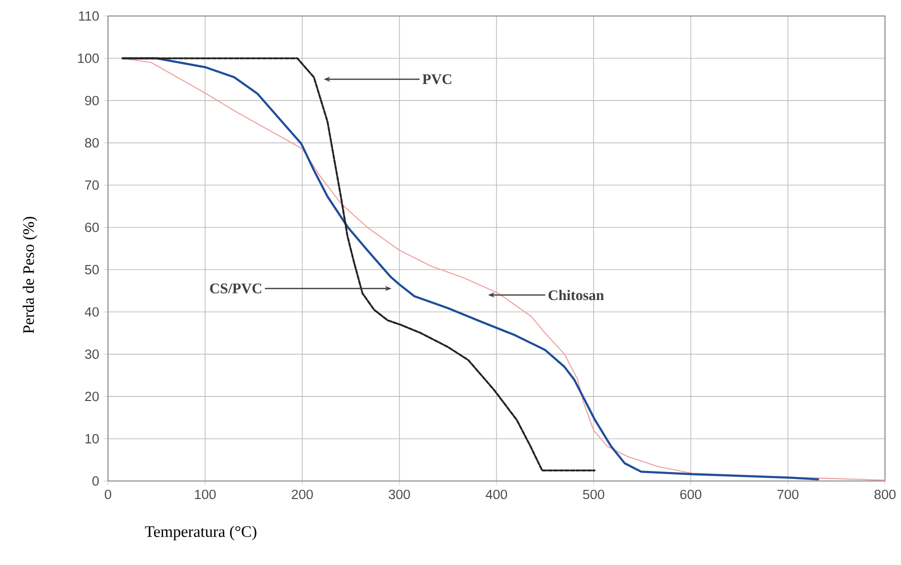 The image size is (901, 565). I want to click on y-tick-label: 40, so click(91, 312).